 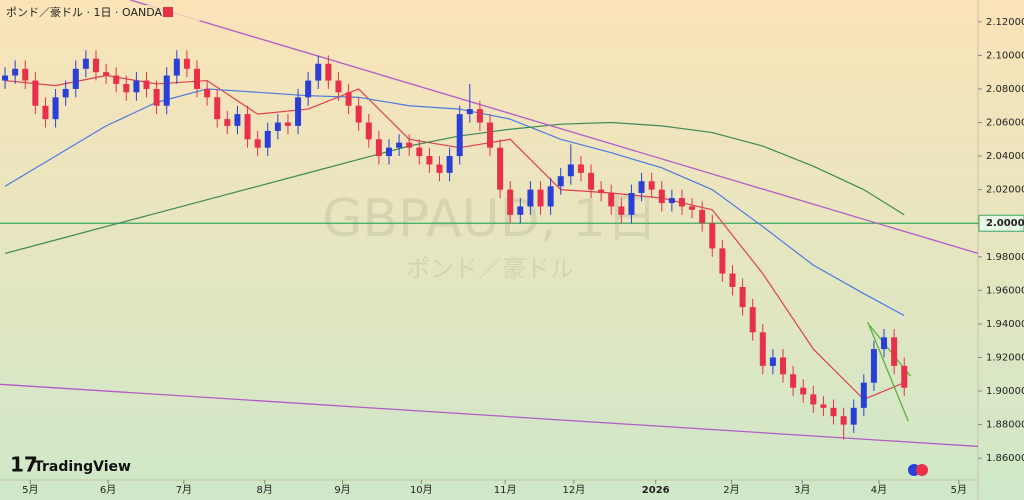 I want to click on x-tick-label: 8月, so click(x=265, y=490).